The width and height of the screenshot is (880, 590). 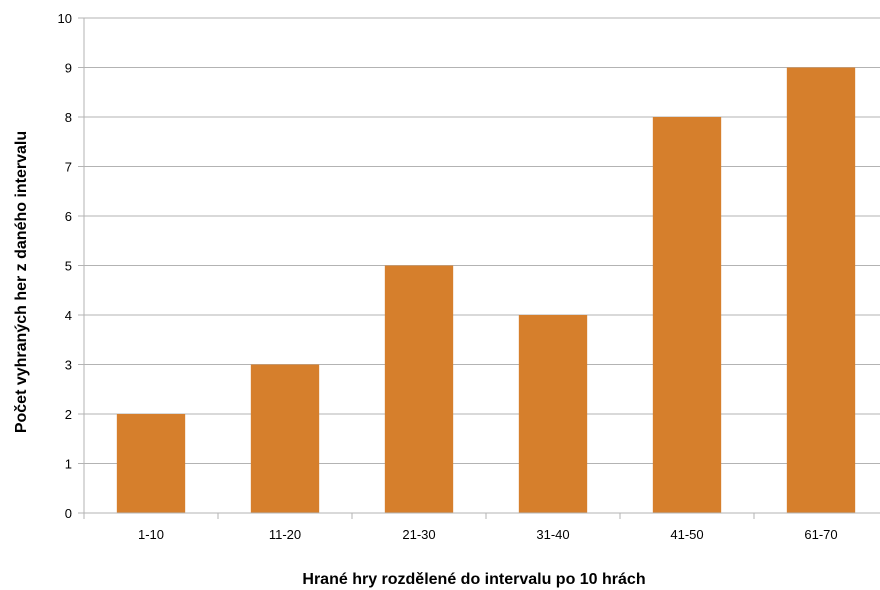 I want to click on x-tick-labels: 1-10 11-20 21-30 31-40 41-50 61-70, so click(x=488, y=534).